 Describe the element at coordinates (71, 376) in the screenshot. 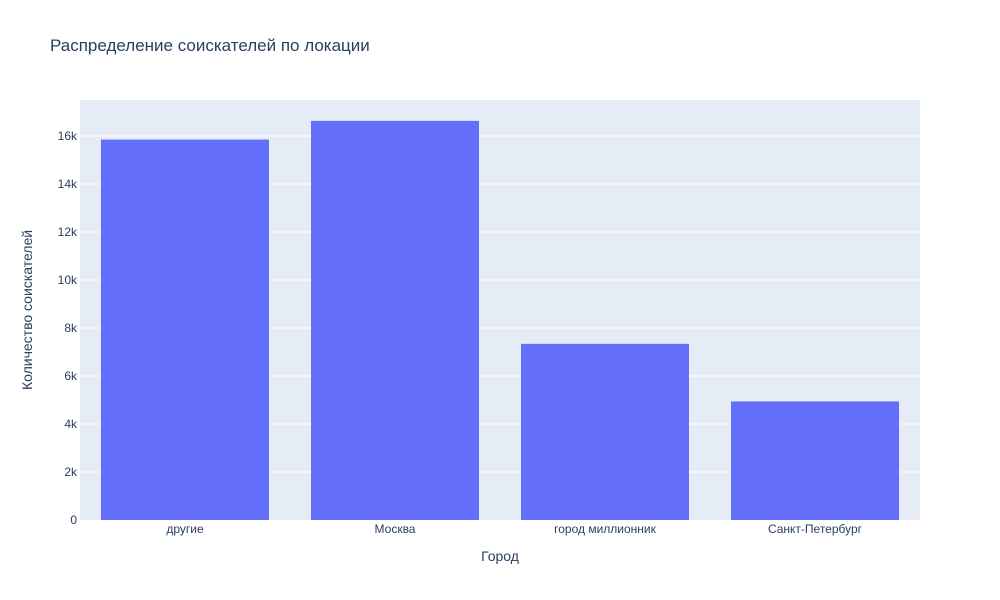

I see `y-tick-label: 6k` at that location.